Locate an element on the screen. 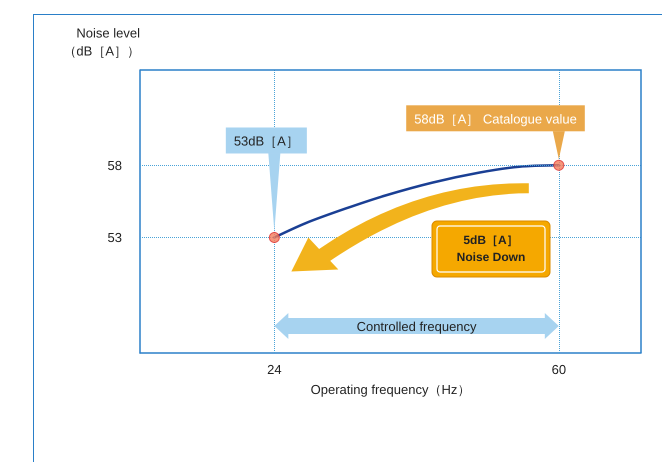 This screenshot has height=462, width=662. y-tick-label: 53 is located at coordinates (115, 237).